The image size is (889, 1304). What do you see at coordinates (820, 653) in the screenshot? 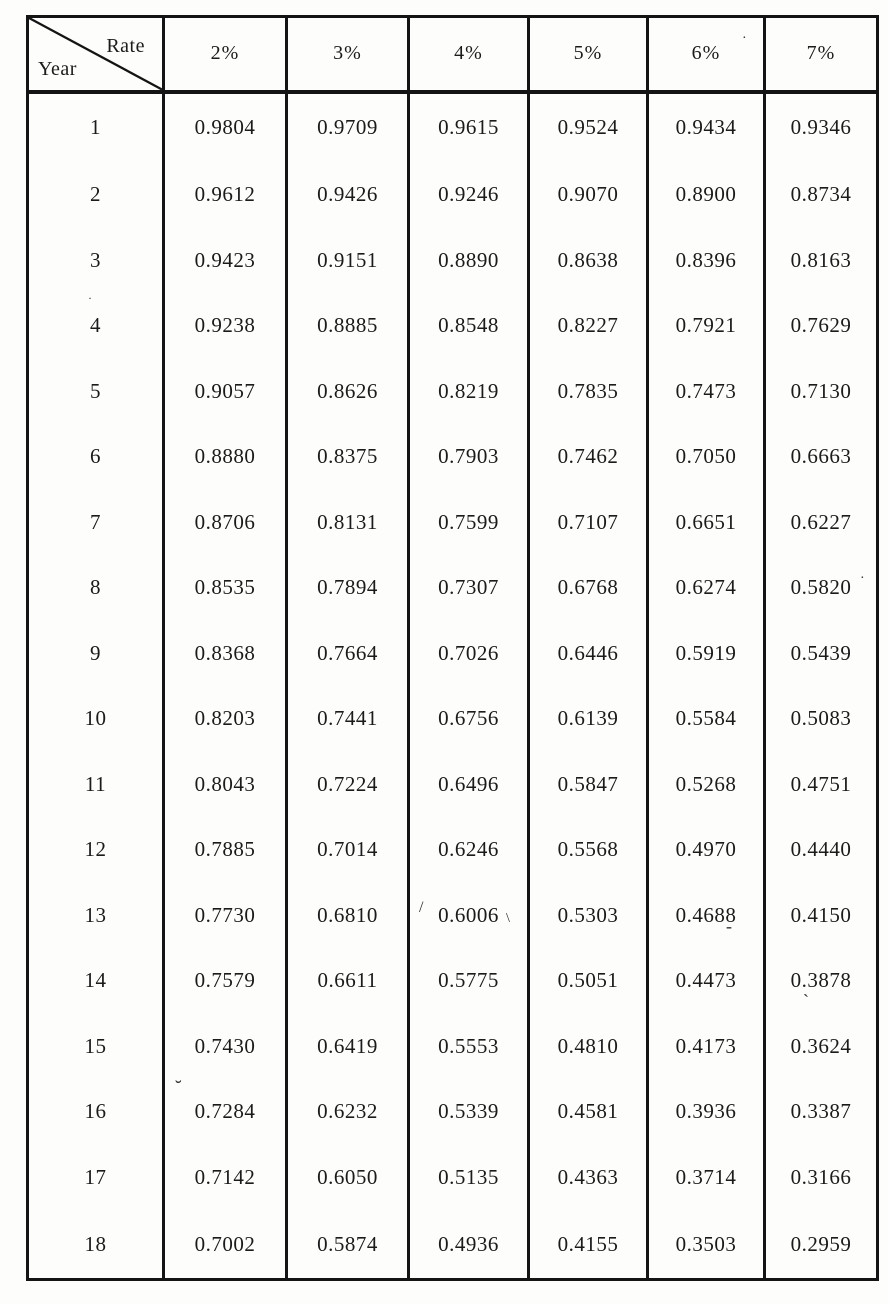
I see `factor-cell: 0.5439` at bounding box center [820, 653].